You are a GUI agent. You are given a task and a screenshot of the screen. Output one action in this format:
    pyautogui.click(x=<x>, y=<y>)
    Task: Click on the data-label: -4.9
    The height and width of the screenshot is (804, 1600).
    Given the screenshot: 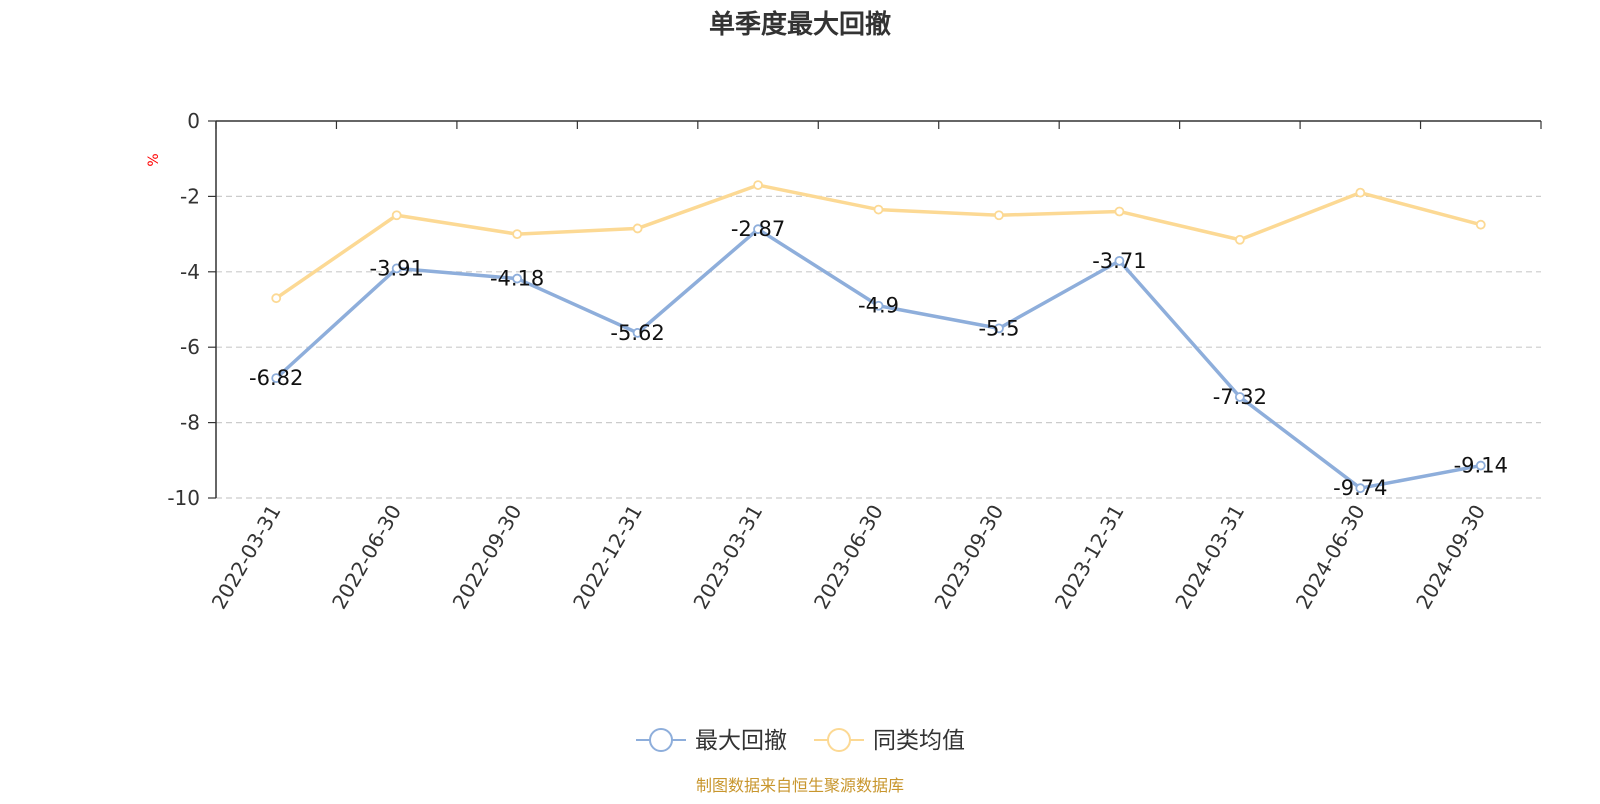 What is the action you would take?
    pyautogui.click(x=878, y=306)
    